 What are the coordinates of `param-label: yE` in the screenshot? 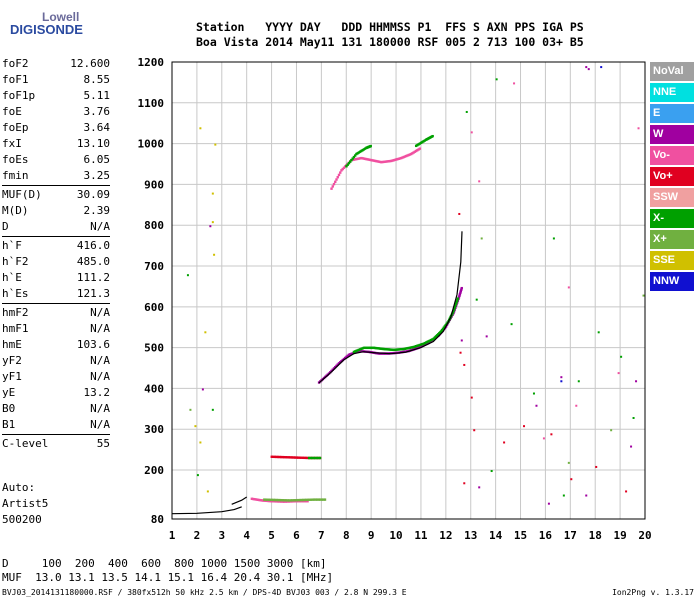 It's located at (9, 392).